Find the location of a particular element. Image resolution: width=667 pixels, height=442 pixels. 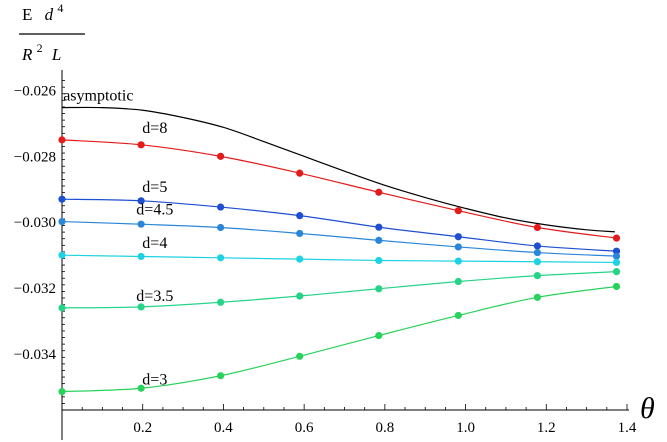

ylabel-denominator: R is located at coordinates (27, 54).